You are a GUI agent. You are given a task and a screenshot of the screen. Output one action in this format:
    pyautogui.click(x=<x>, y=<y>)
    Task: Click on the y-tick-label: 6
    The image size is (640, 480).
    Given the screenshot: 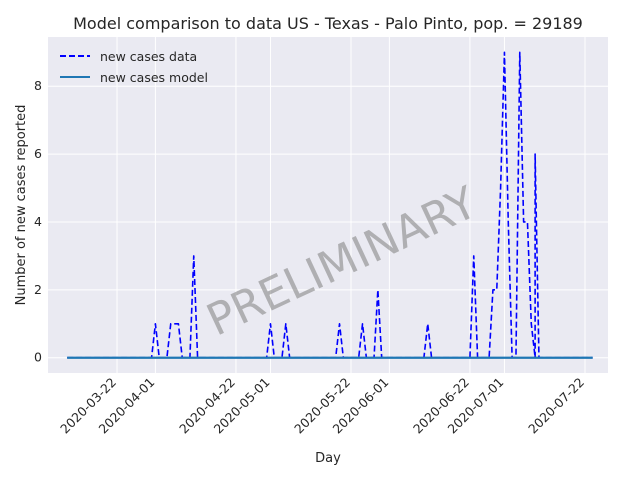 What is the action you would take?
    pyautogui.click(x=38, y=153)
    